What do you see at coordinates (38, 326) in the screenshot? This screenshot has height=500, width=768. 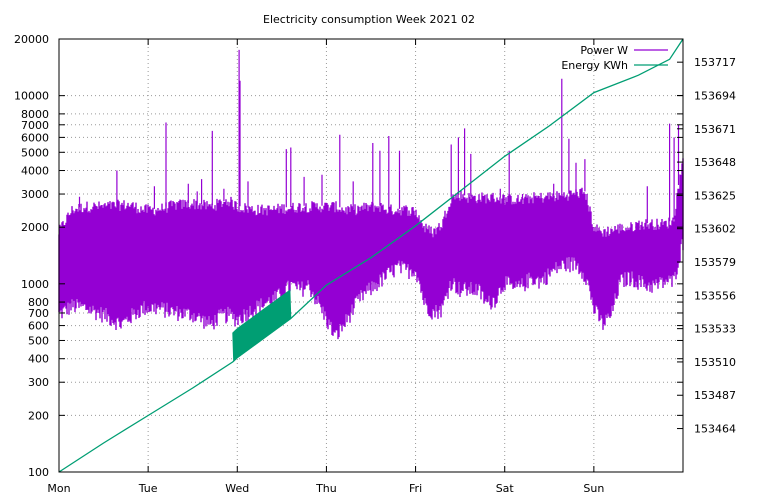 I see `y-tick-label: 600` at bounding box center [38, 326].